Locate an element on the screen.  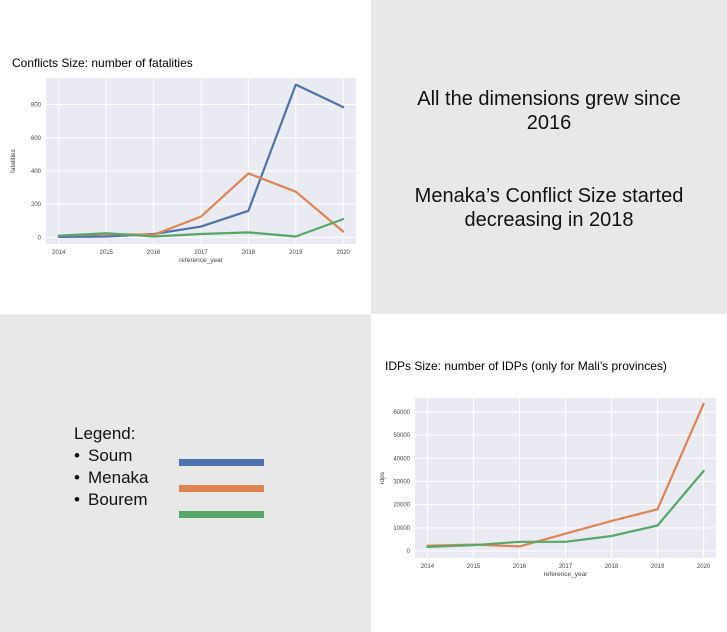
fatalities-x-tick-label: 2016 is located at coordinates (154, 253).